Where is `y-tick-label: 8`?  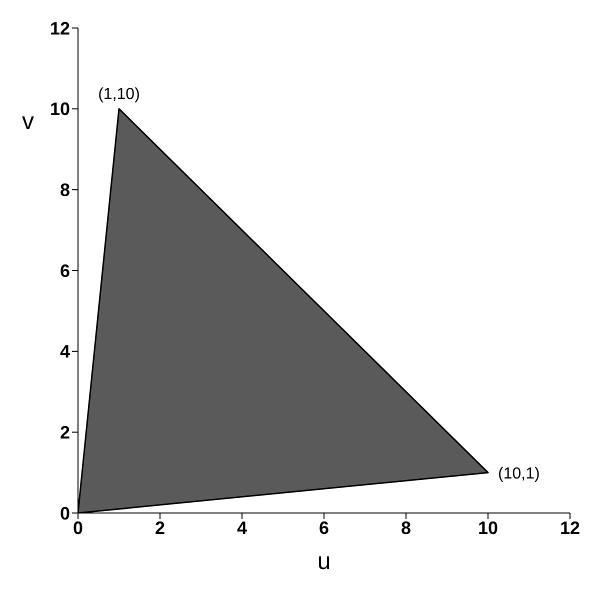 y-tick-label: 8 is located at coordinates (65, 190).